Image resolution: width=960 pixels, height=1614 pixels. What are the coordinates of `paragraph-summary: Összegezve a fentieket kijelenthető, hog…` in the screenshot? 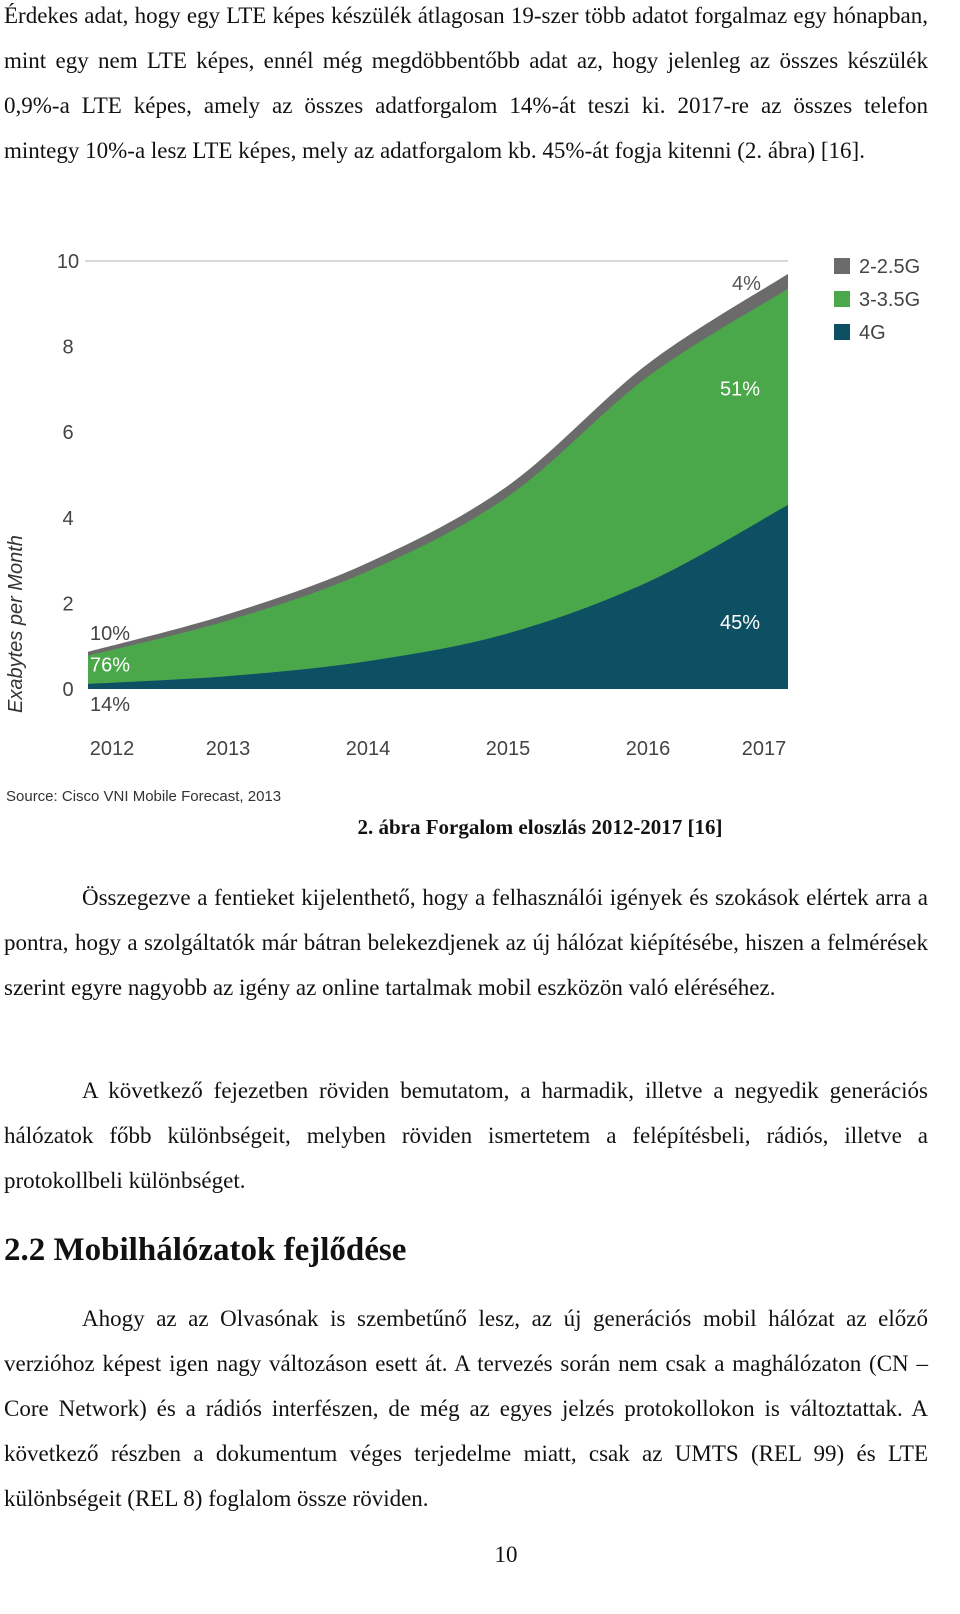 It's located at (466, 942).